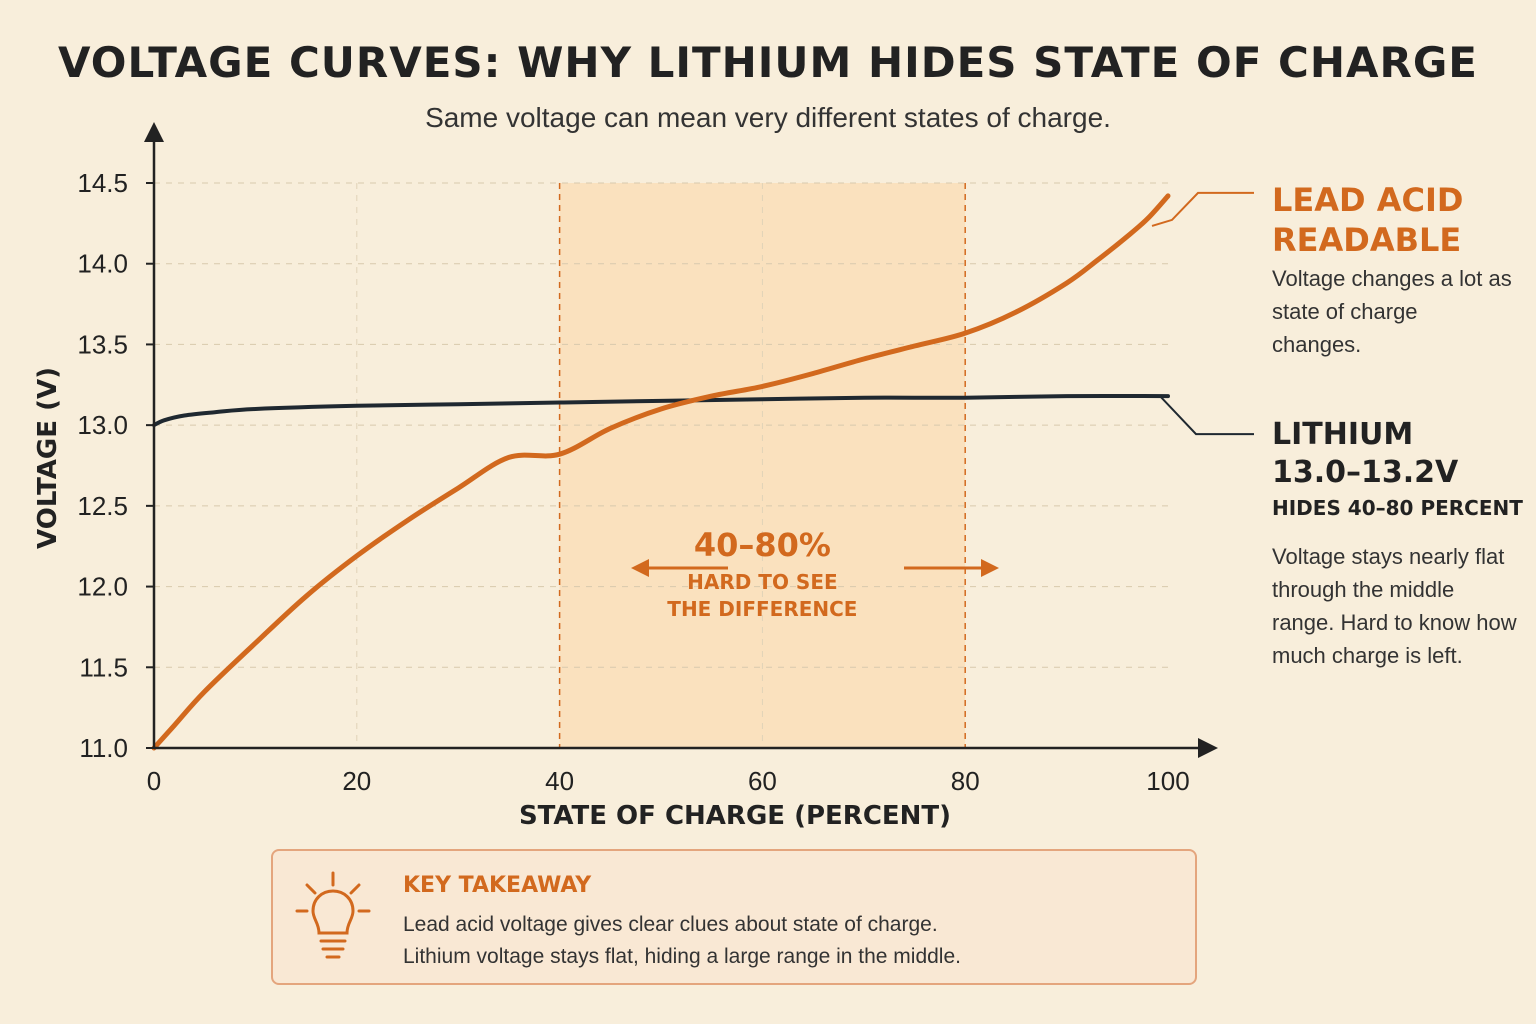 This screenshot has height=1024, width=1536. What do you see at coordinates (154, 781) in the screenshot?
I see `x-tick-label: 0` at bounding box center [154, 781].